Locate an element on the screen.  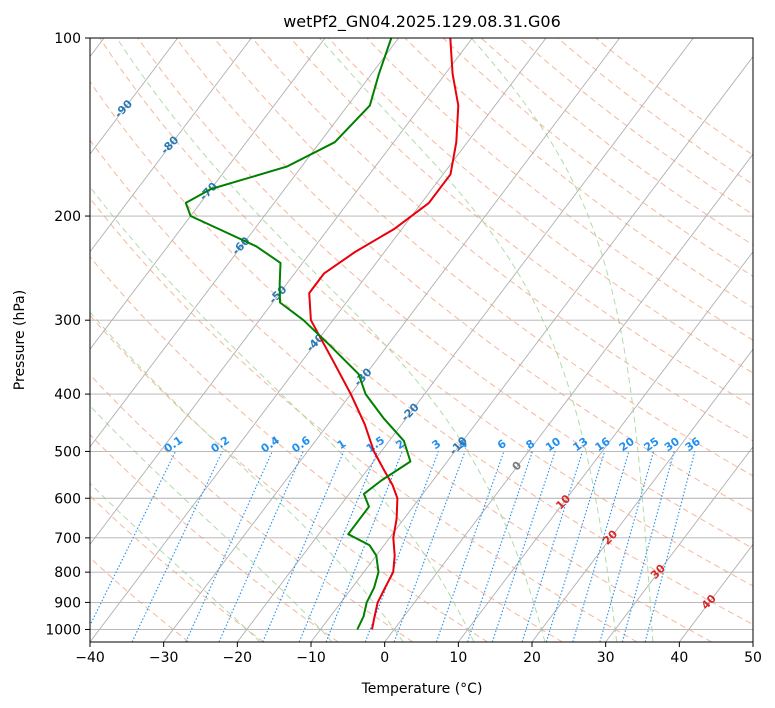
isotherm-label: -100 is located at coordinates (76, 73).